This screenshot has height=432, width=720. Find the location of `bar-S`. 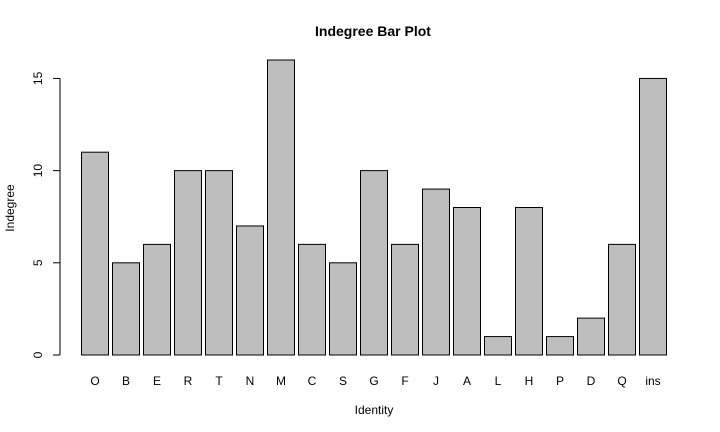

bar-S is located at coordinates (343, 309).